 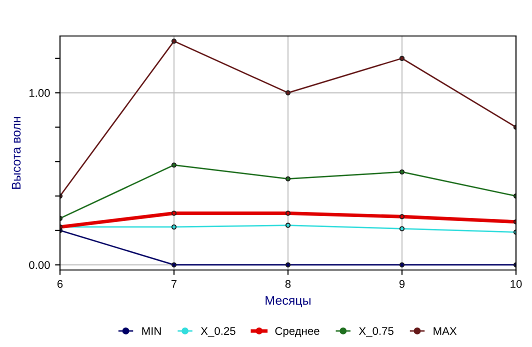 I want to click on x-axis-title: Месяцы, so click(x=288, y=302).